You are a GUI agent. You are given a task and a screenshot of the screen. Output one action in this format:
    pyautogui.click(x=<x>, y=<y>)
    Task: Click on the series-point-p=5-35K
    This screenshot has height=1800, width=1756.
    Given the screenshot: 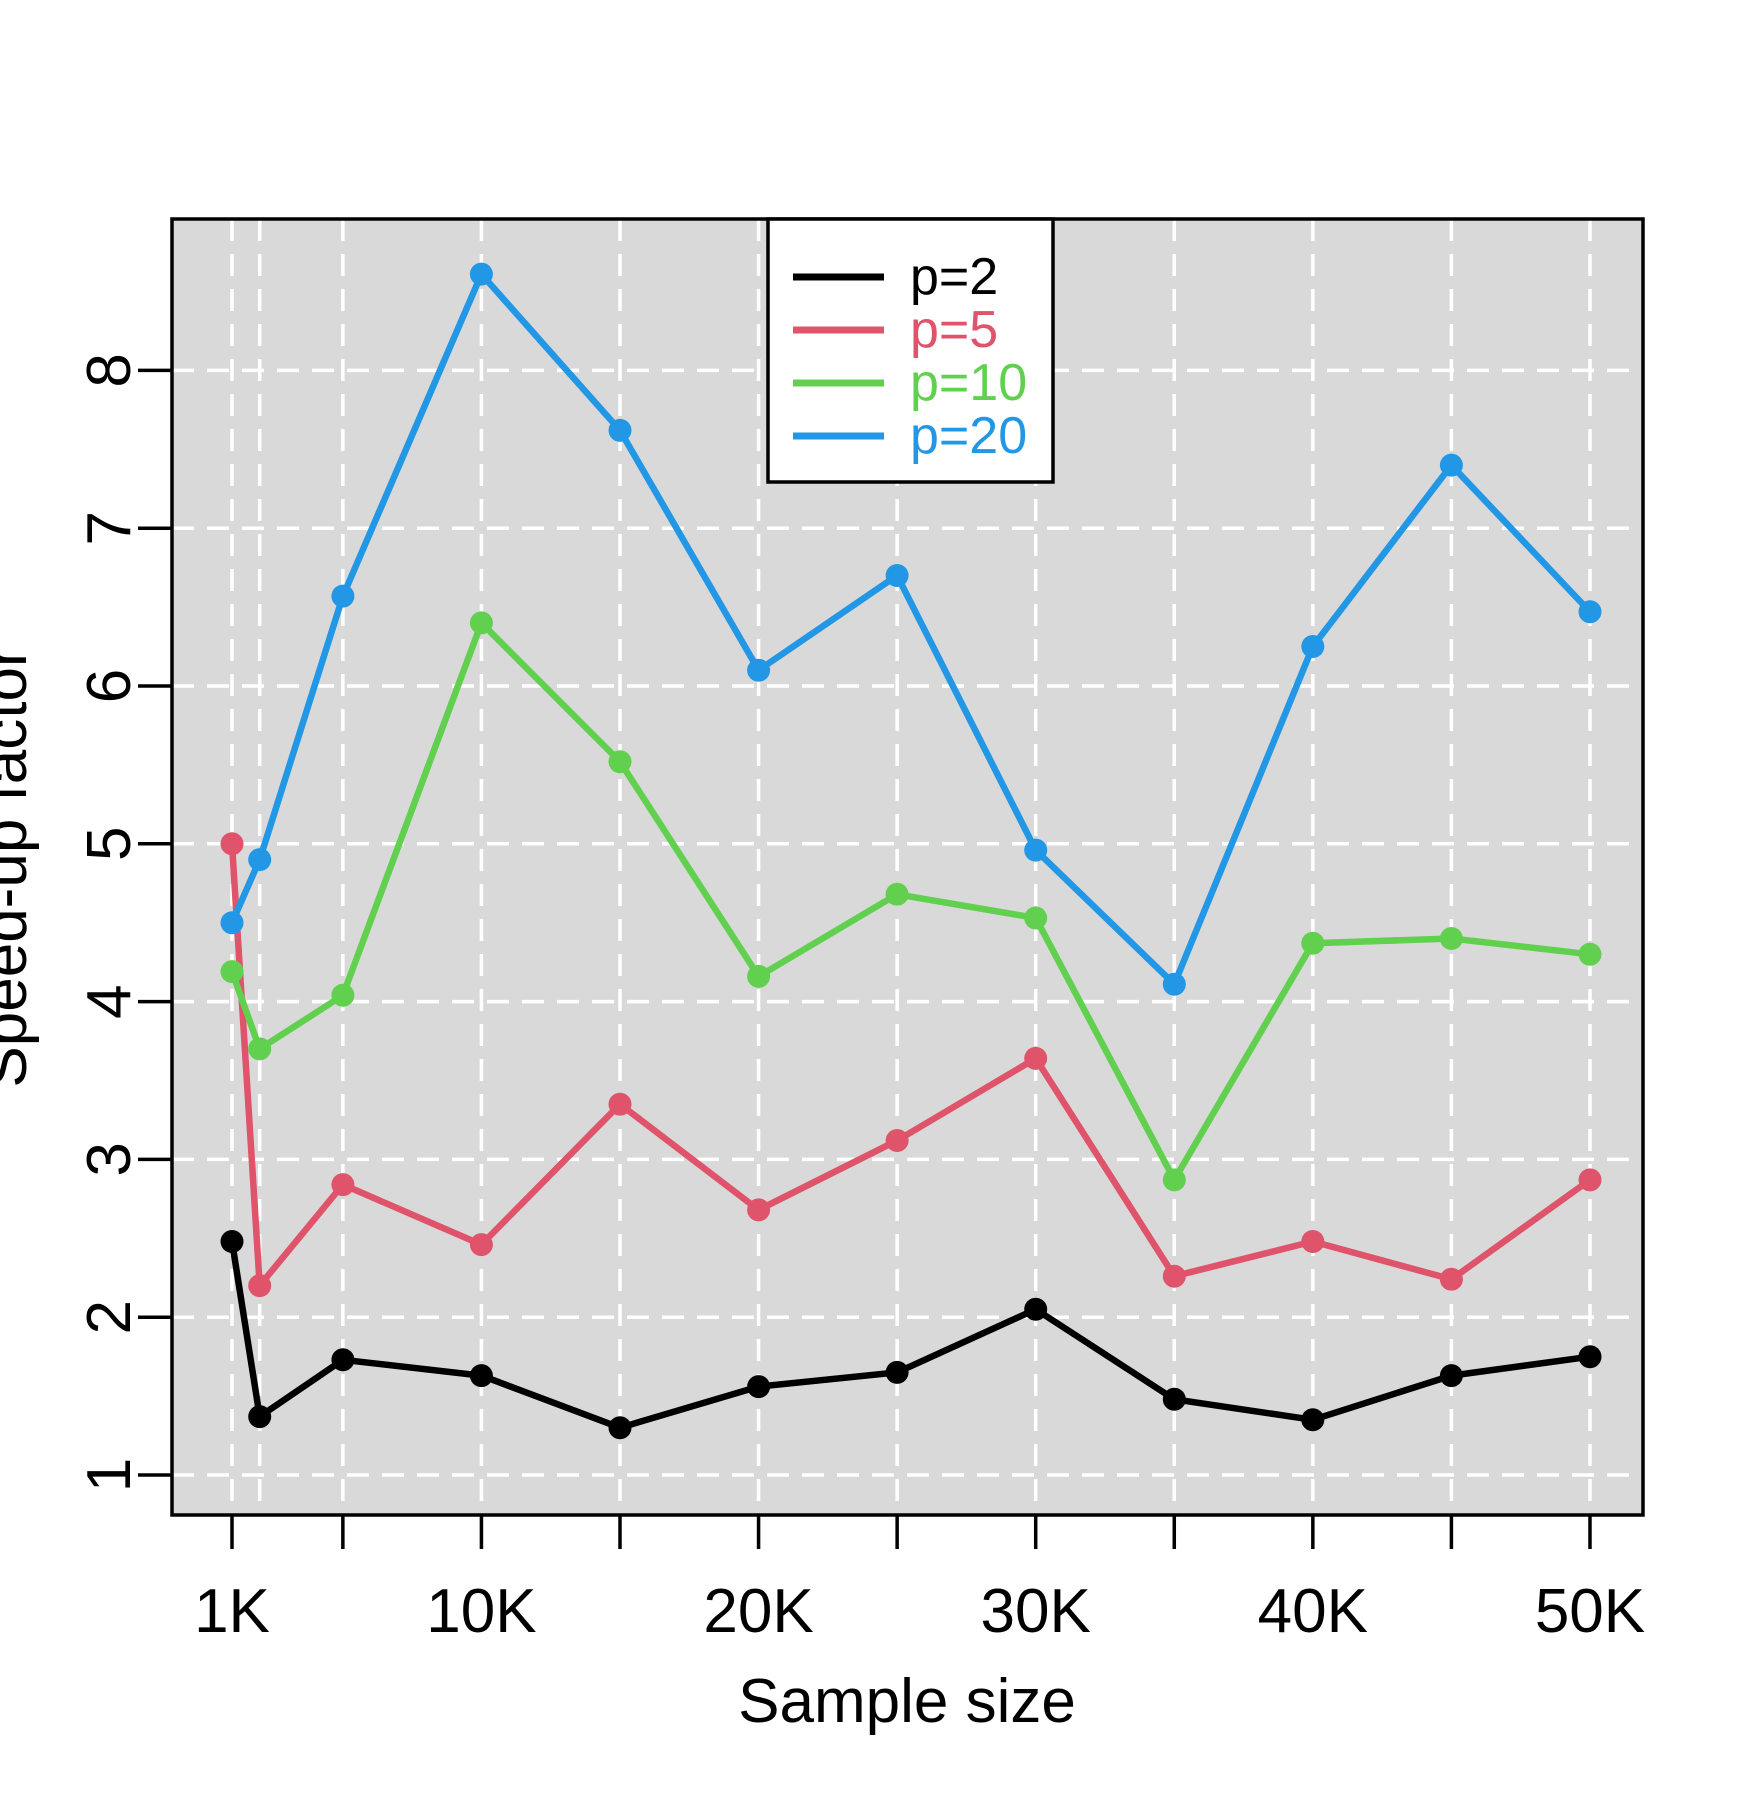 What is the action you would take?
    pyautogui.click(x=1174, y=1276)
    